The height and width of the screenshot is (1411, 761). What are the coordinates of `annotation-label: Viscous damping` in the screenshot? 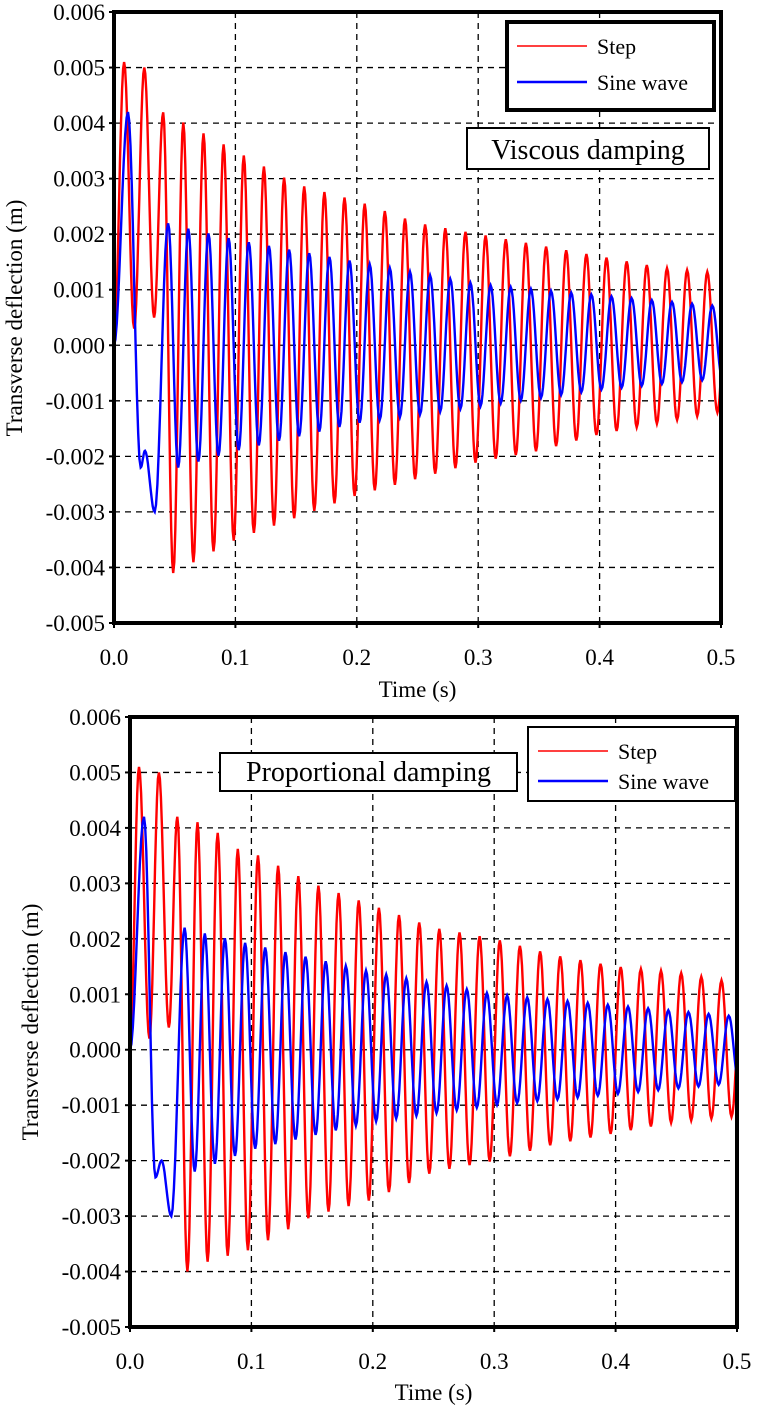 It's located at (588, 150).